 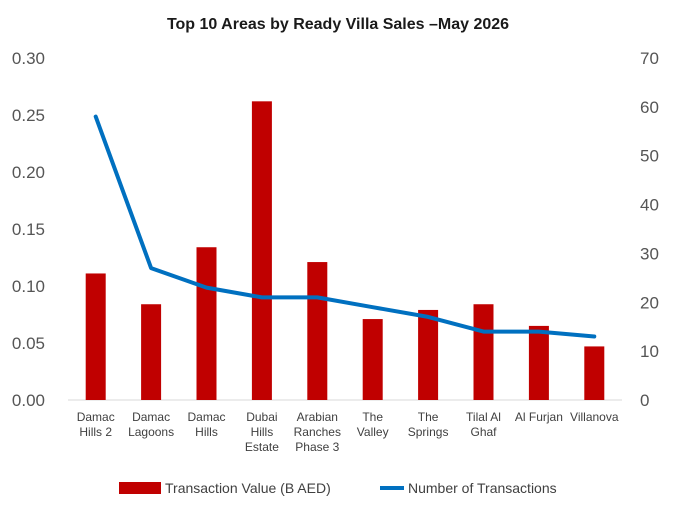 What do you see at coordinates (28, 172) in the screenshot?
I see `left-tick-label: 0.20` at bounding box center [28, 172].